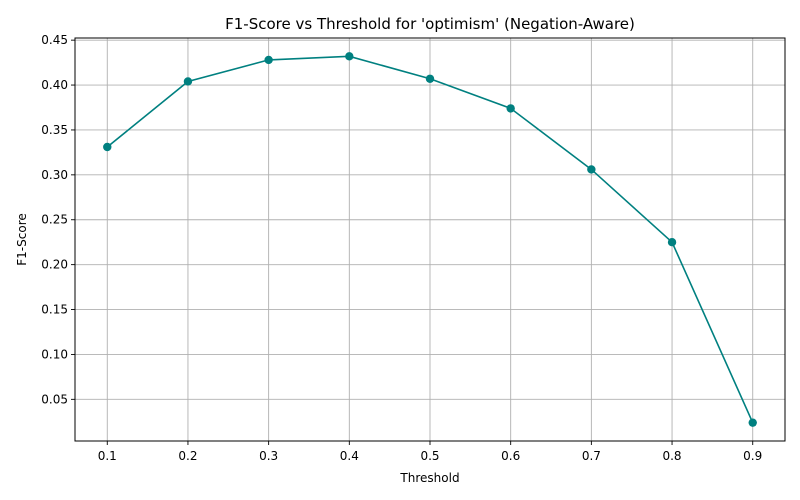  Describe the element at coordinates (54, 40) in the screenshot. I see `y-tick-label: 0.45` at that location.